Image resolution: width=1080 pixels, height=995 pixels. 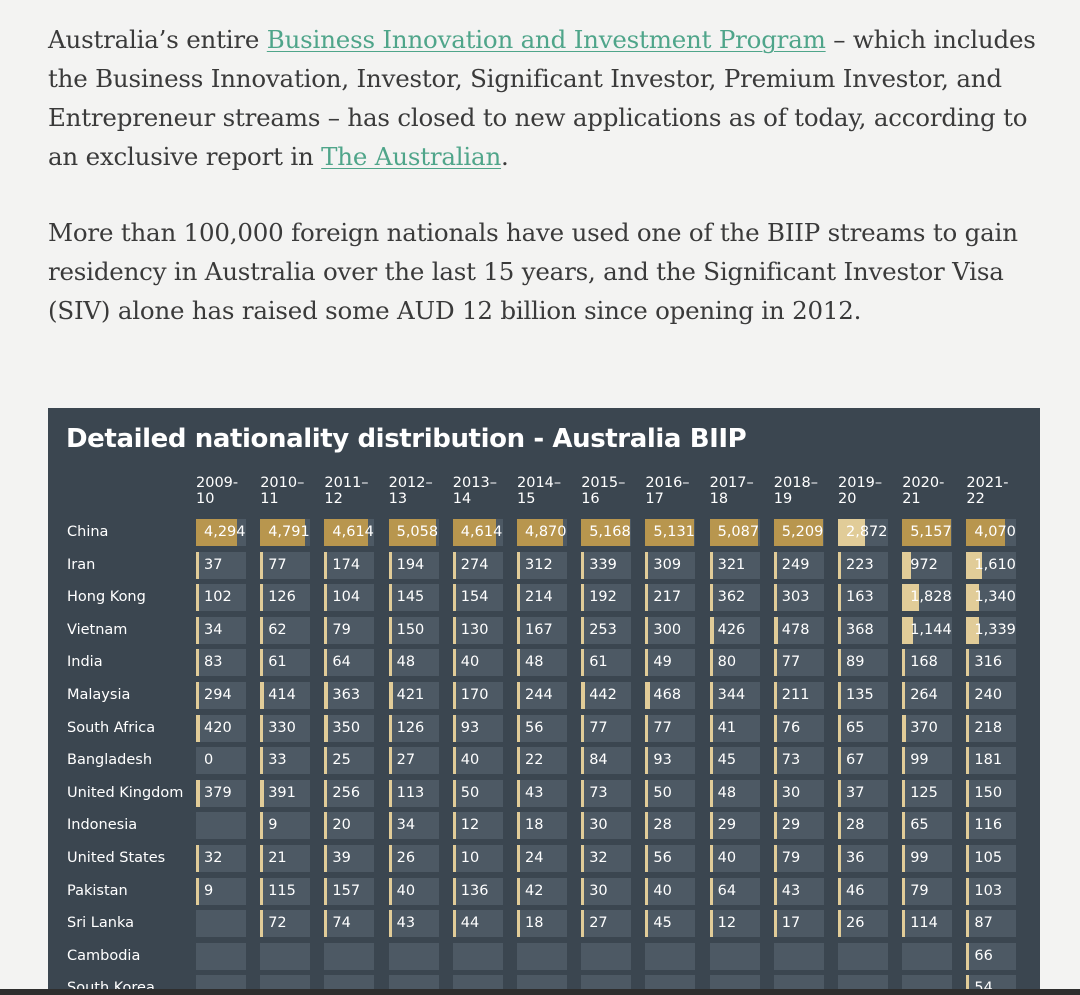 What do you see at coordinates (795, 695) in the screenshot?
I see `cell-value: 211` at bounding box center [795, 695].